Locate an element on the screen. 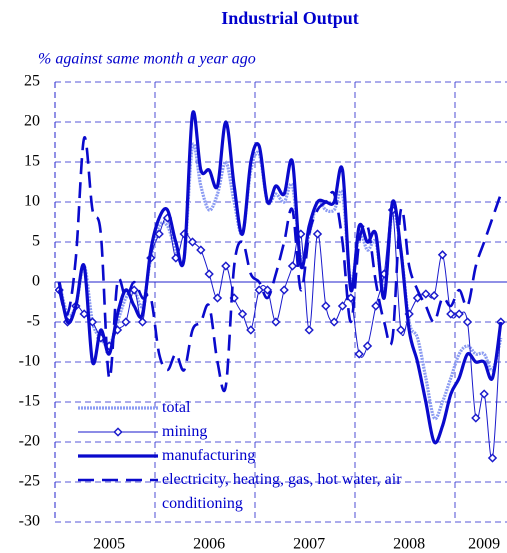 The height and width of the screenshot is (553, 507). x-tick-label: 2009 is located at coordinates (484, 544).